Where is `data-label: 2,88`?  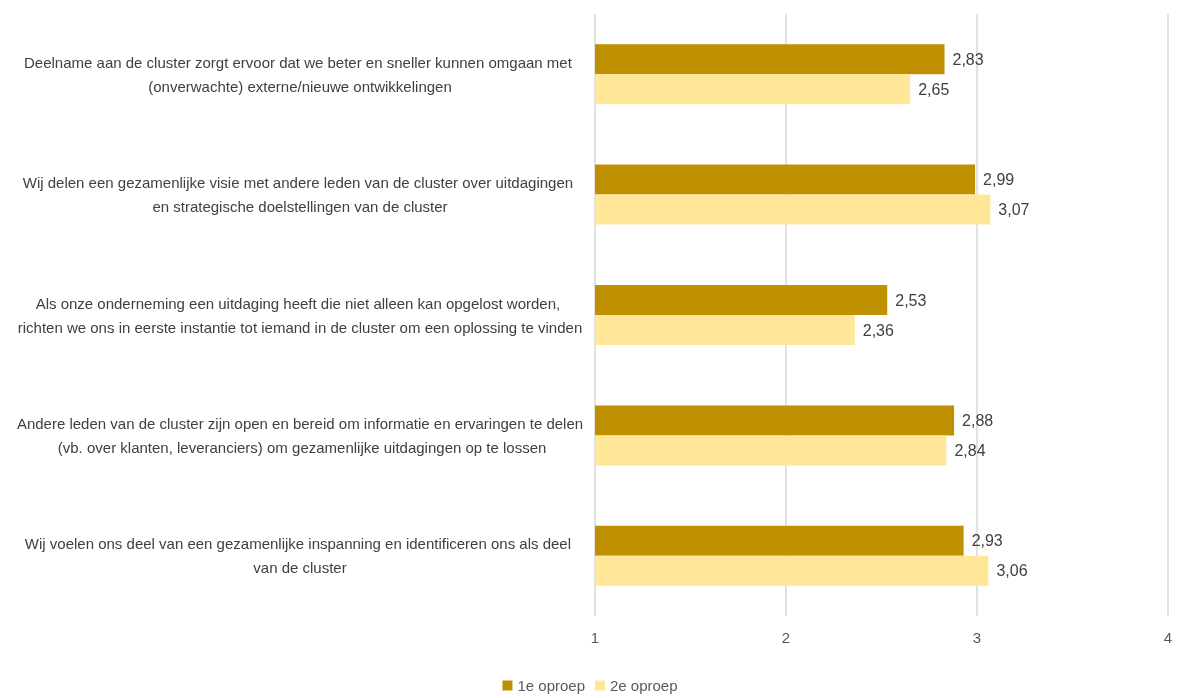 data-label: 2,88 is located at coordinates (978, 420).